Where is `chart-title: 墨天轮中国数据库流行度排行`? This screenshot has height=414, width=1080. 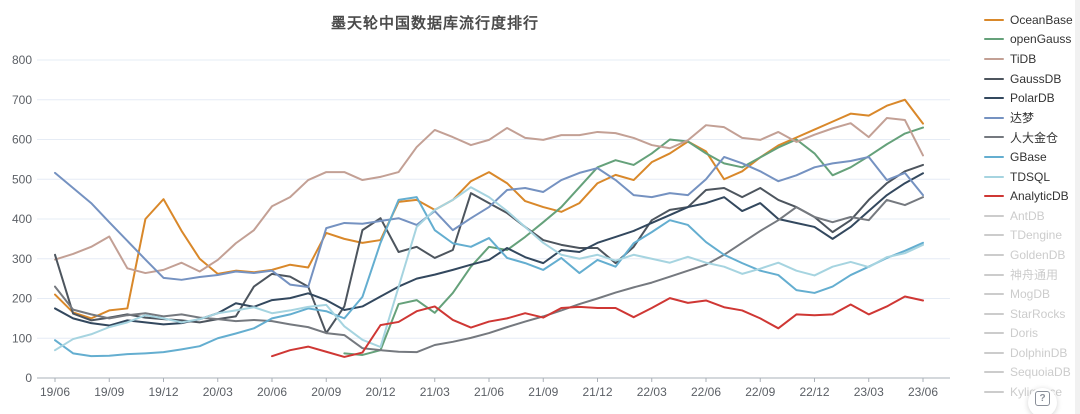 chart-title: 墨天轮中国数据库流行度排行 is located at coordinates (434, 23).